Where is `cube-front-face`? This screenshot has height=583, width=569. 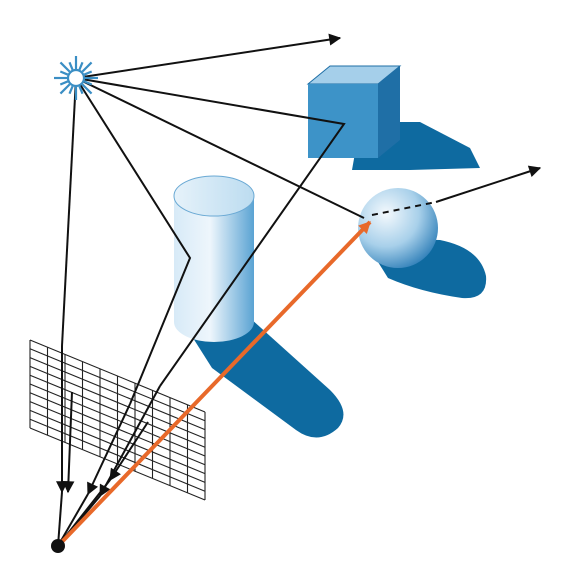 cube-front-face is located at coordinates (343, 121).